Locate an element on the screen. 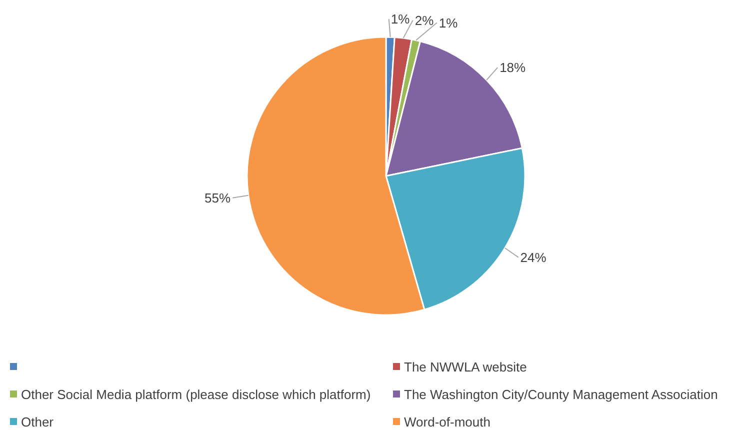 The width and height of the screenshot is (743, 430). data-label: 24% is located at coordinates (533, 257).